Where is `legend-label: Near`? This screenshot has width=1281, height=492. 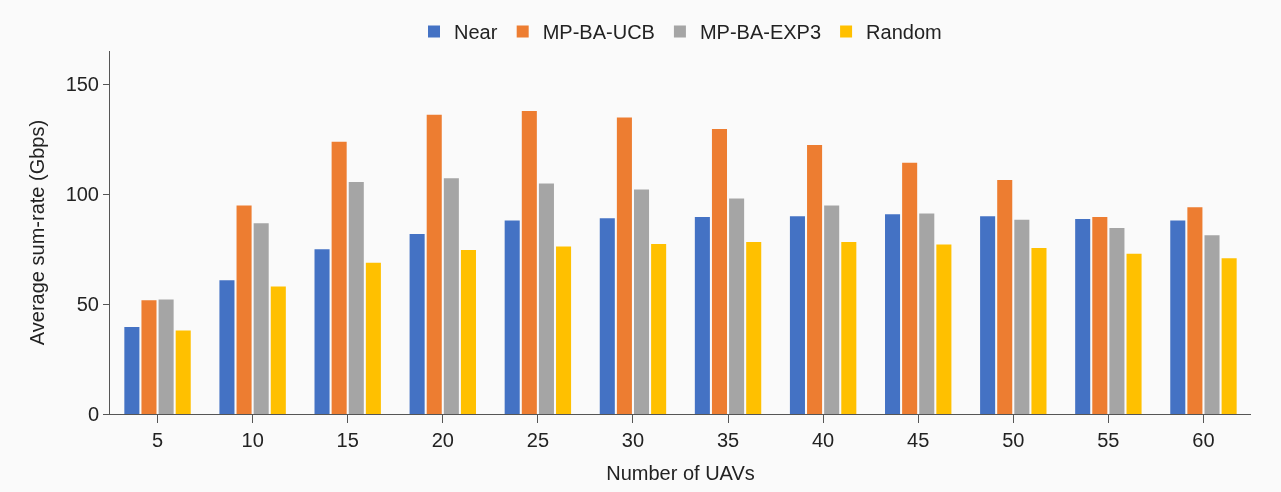 legend-label: Near is located at coordinates (476, 32).